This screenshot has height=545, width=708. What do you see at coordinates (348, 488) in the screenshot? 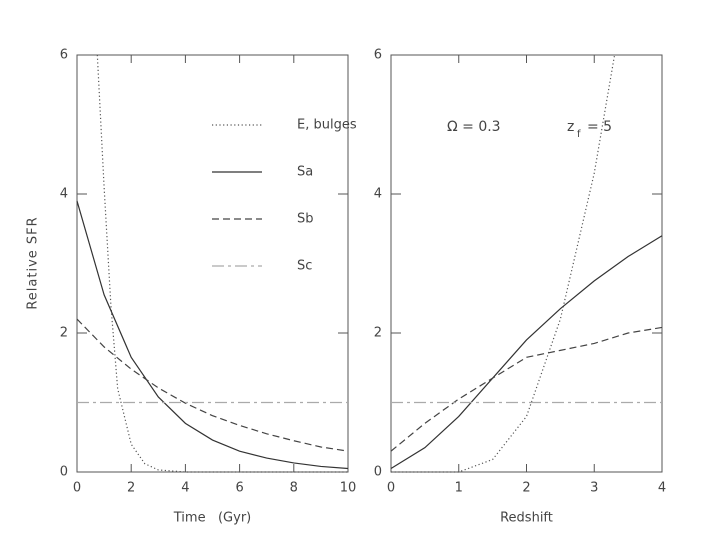
I see `x-tick-label: 10` at bounding box center [348, 488].